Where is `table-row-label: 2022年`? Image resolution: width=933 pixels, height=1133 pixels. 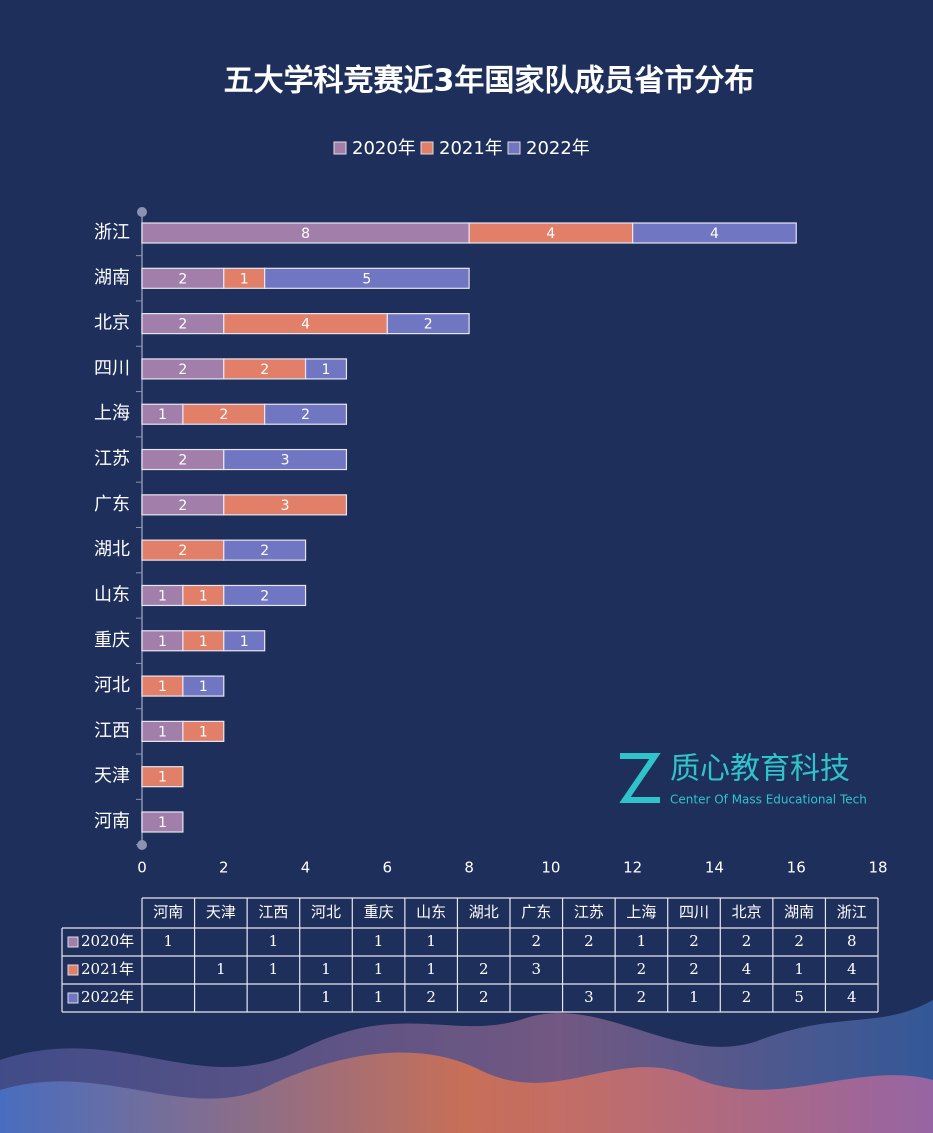 table-row-label: 2022年 is located at coordinates (107, 997).